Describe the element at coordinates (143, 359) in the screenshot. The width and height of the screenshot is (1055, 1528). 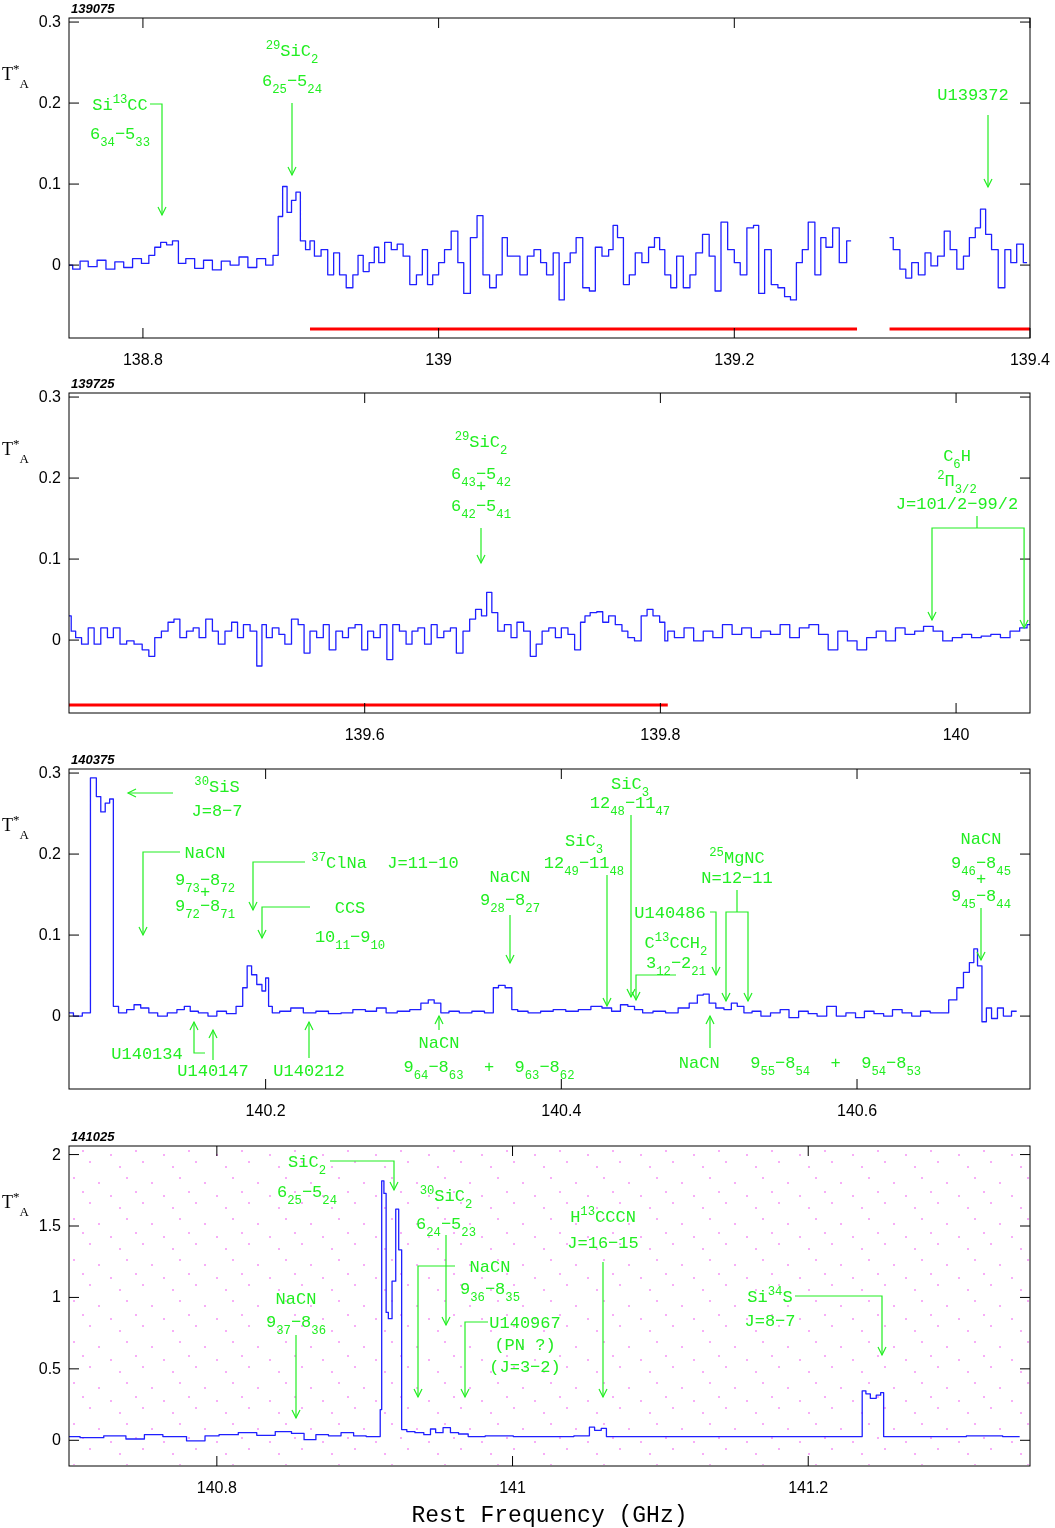
I see `x-tick-label: 138.8` at that location.